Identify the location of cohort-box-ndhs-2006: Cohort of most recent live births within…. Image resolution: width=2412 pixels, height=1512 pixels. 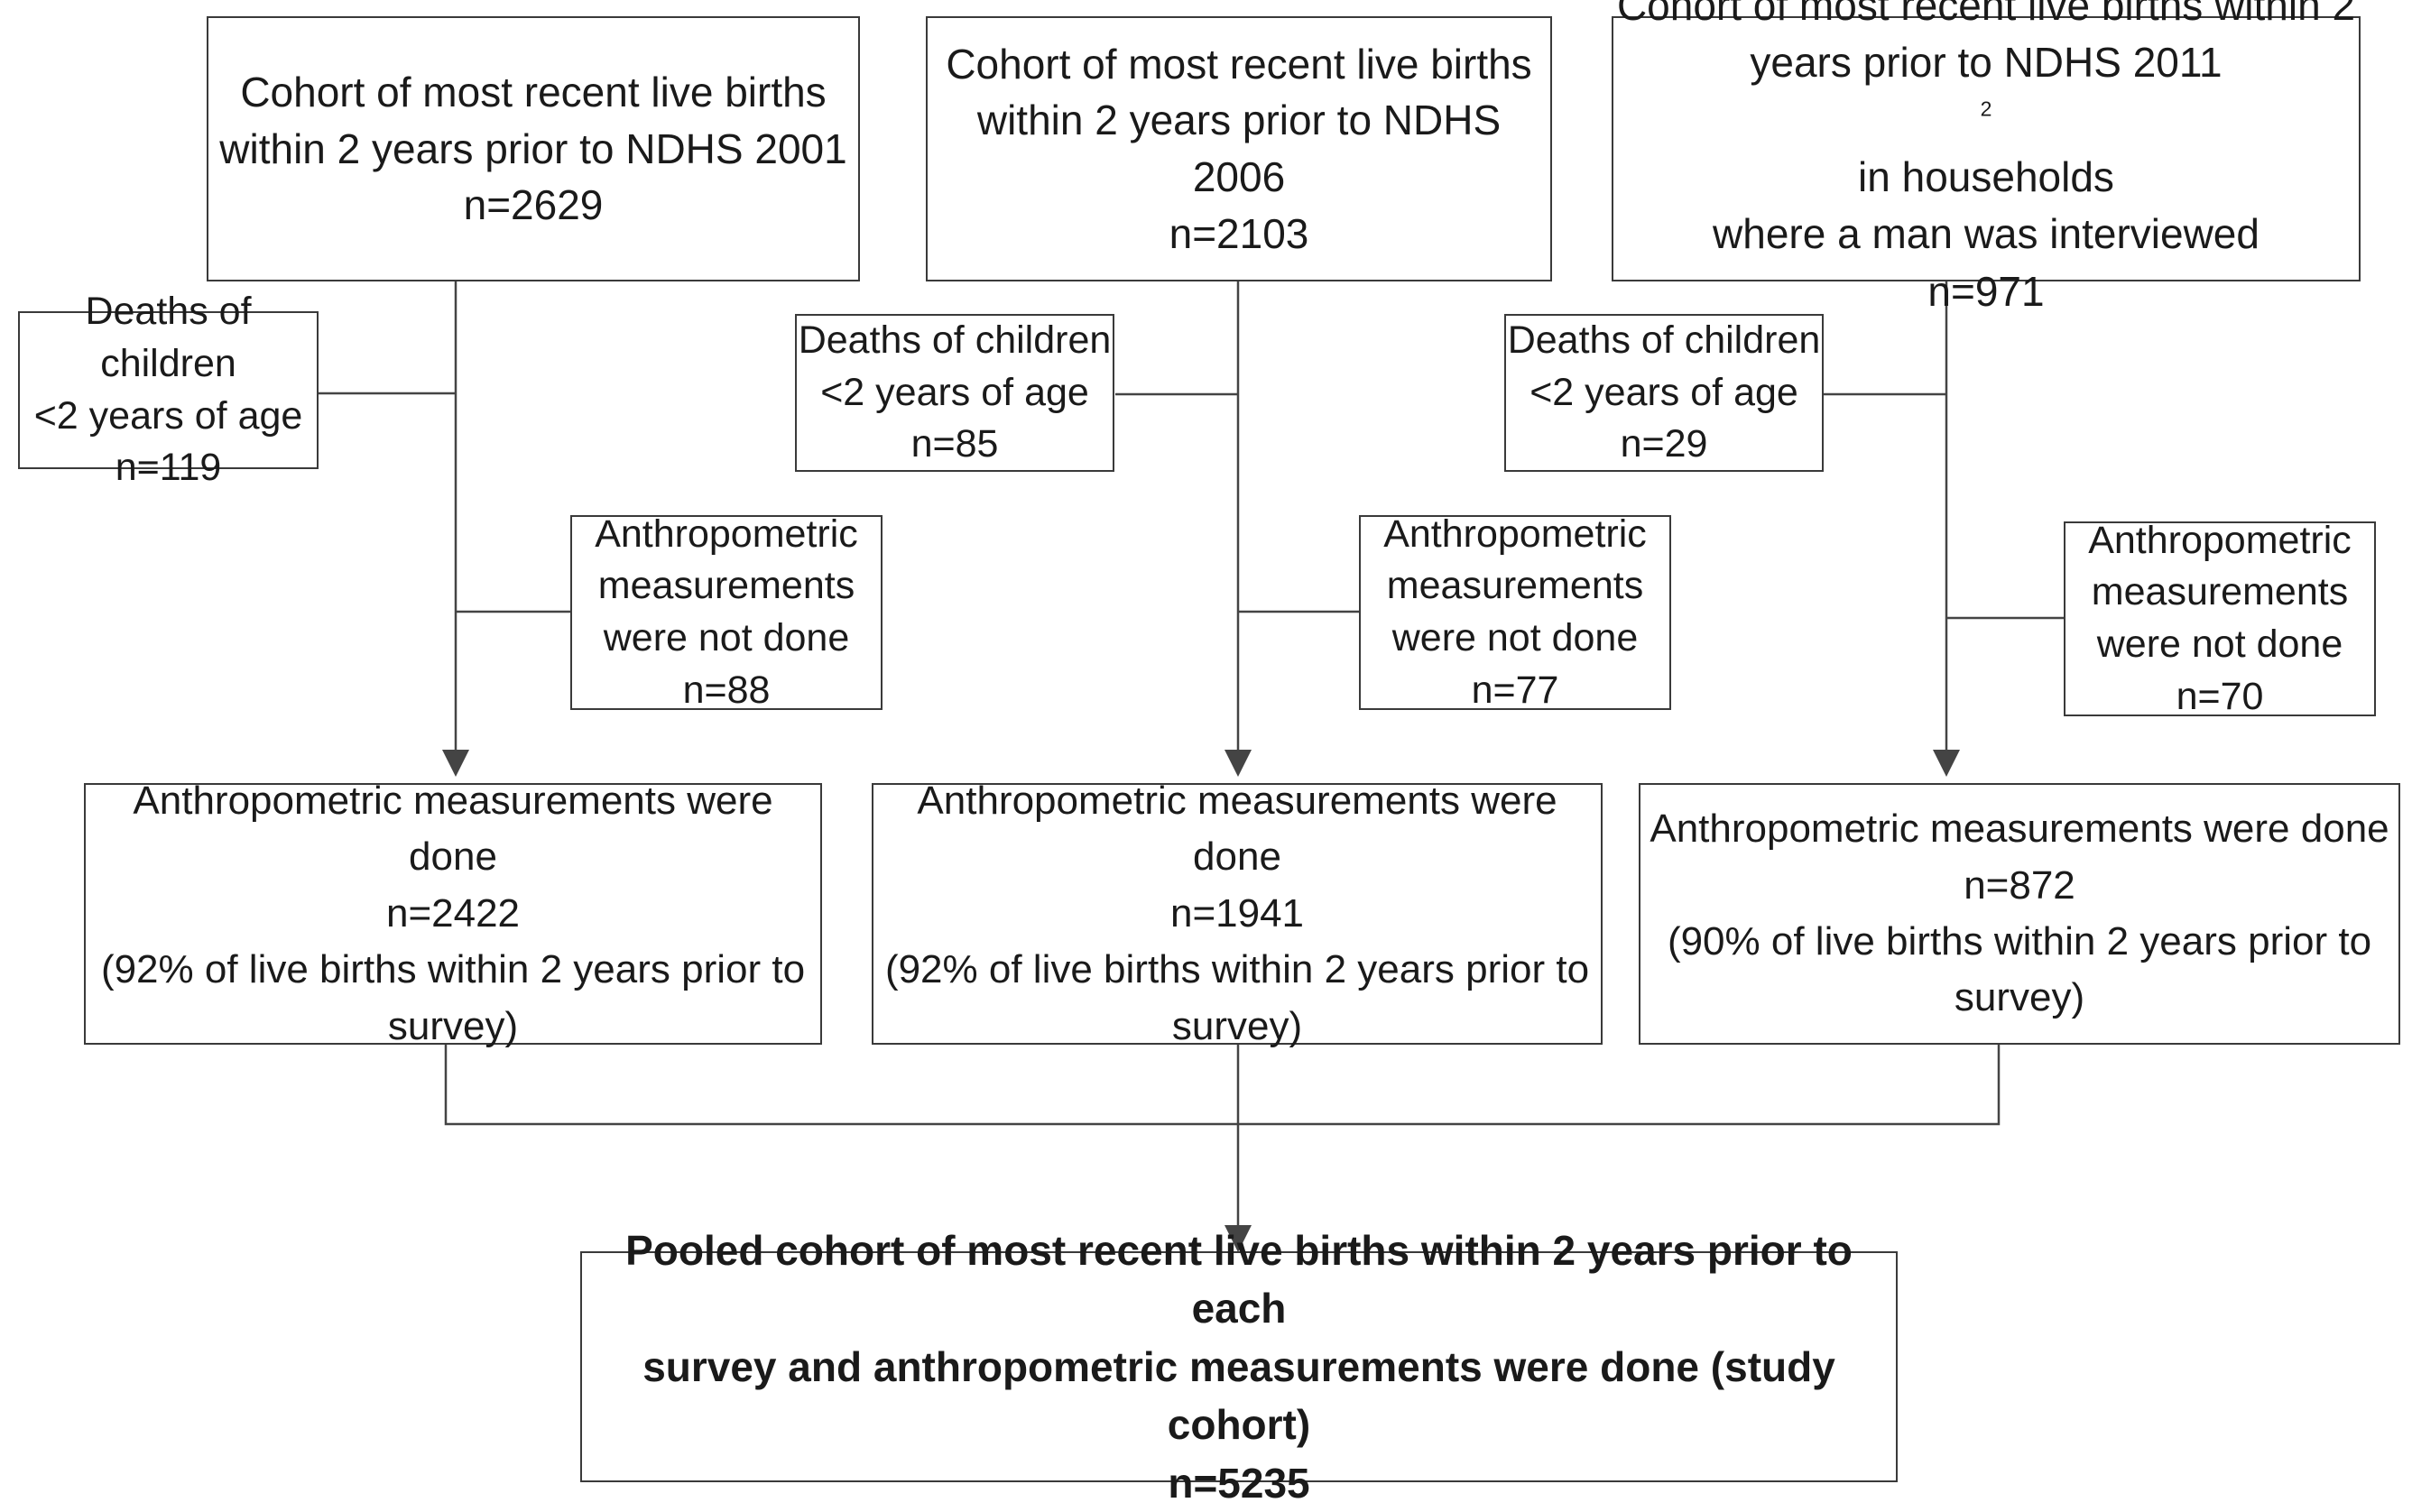
(1239, 148).